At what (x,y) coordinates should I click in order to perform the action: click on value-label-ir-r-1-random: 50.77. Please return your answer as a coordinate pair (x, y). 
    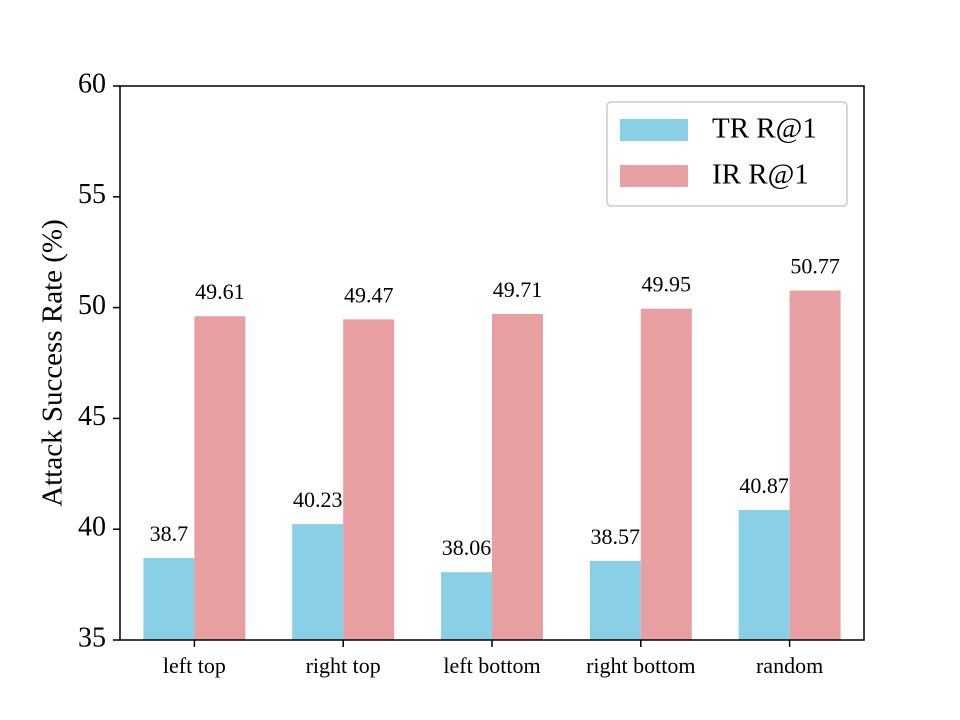
    Looking at the image, I should click on (815, 266).